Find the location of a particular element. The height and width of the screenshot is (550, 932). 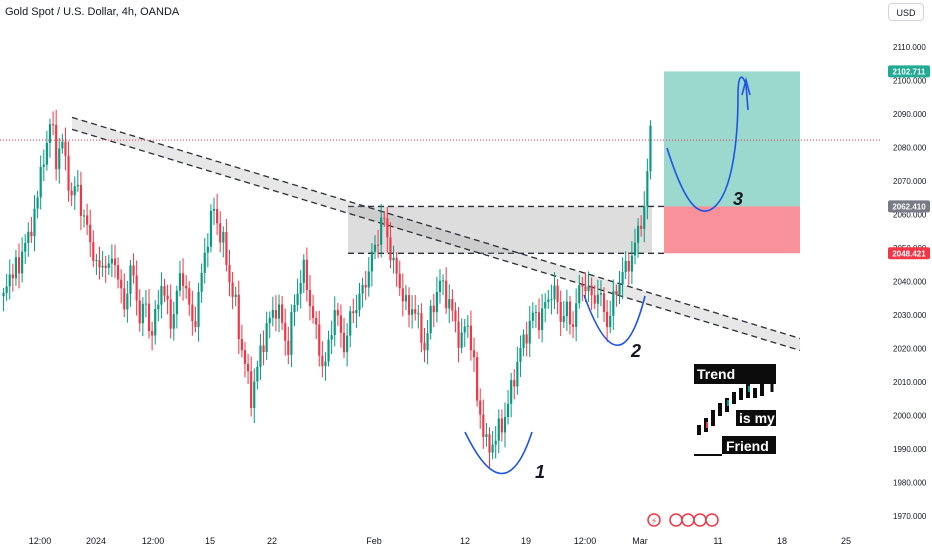

bottom-event-icons: ⚡ is located at coordinates (683, 520).